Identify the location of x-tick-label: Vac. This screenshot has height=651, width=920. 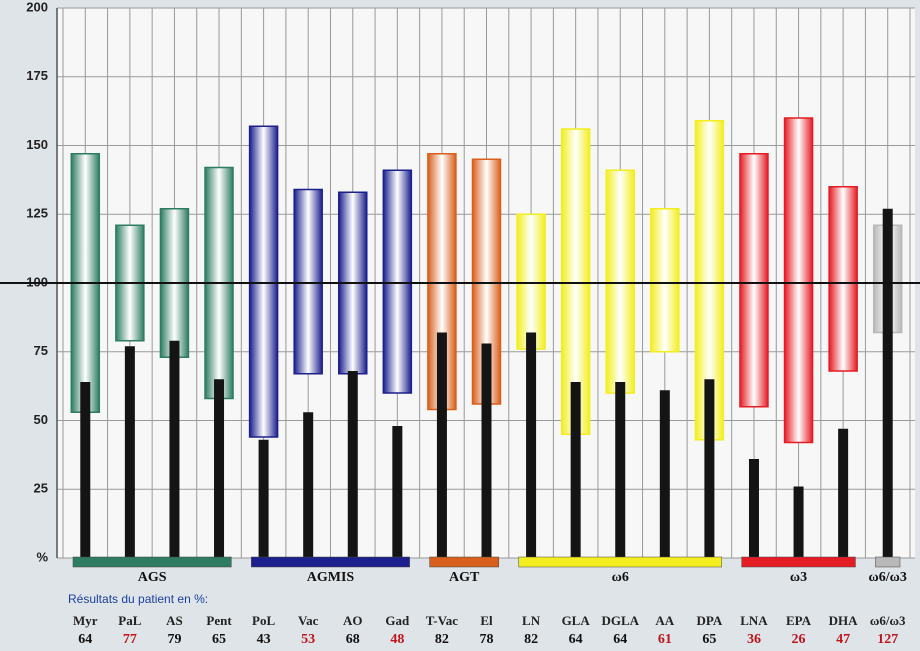
(308, 620).